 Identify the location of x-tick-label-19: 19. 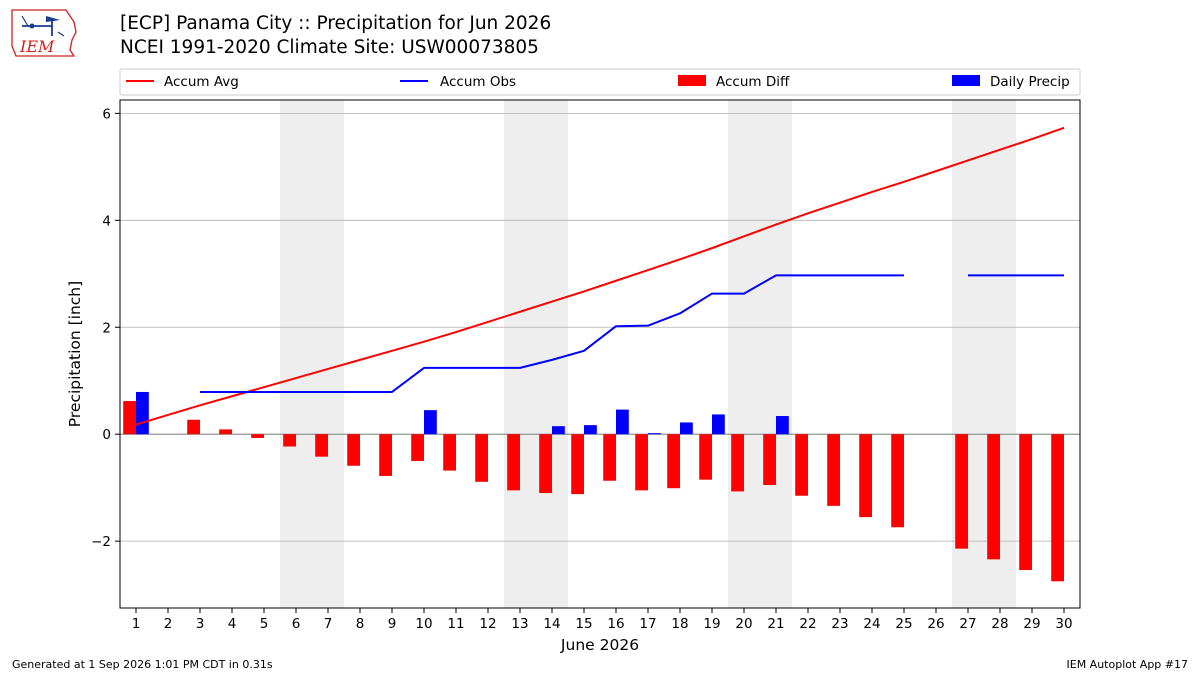
(711, 624).